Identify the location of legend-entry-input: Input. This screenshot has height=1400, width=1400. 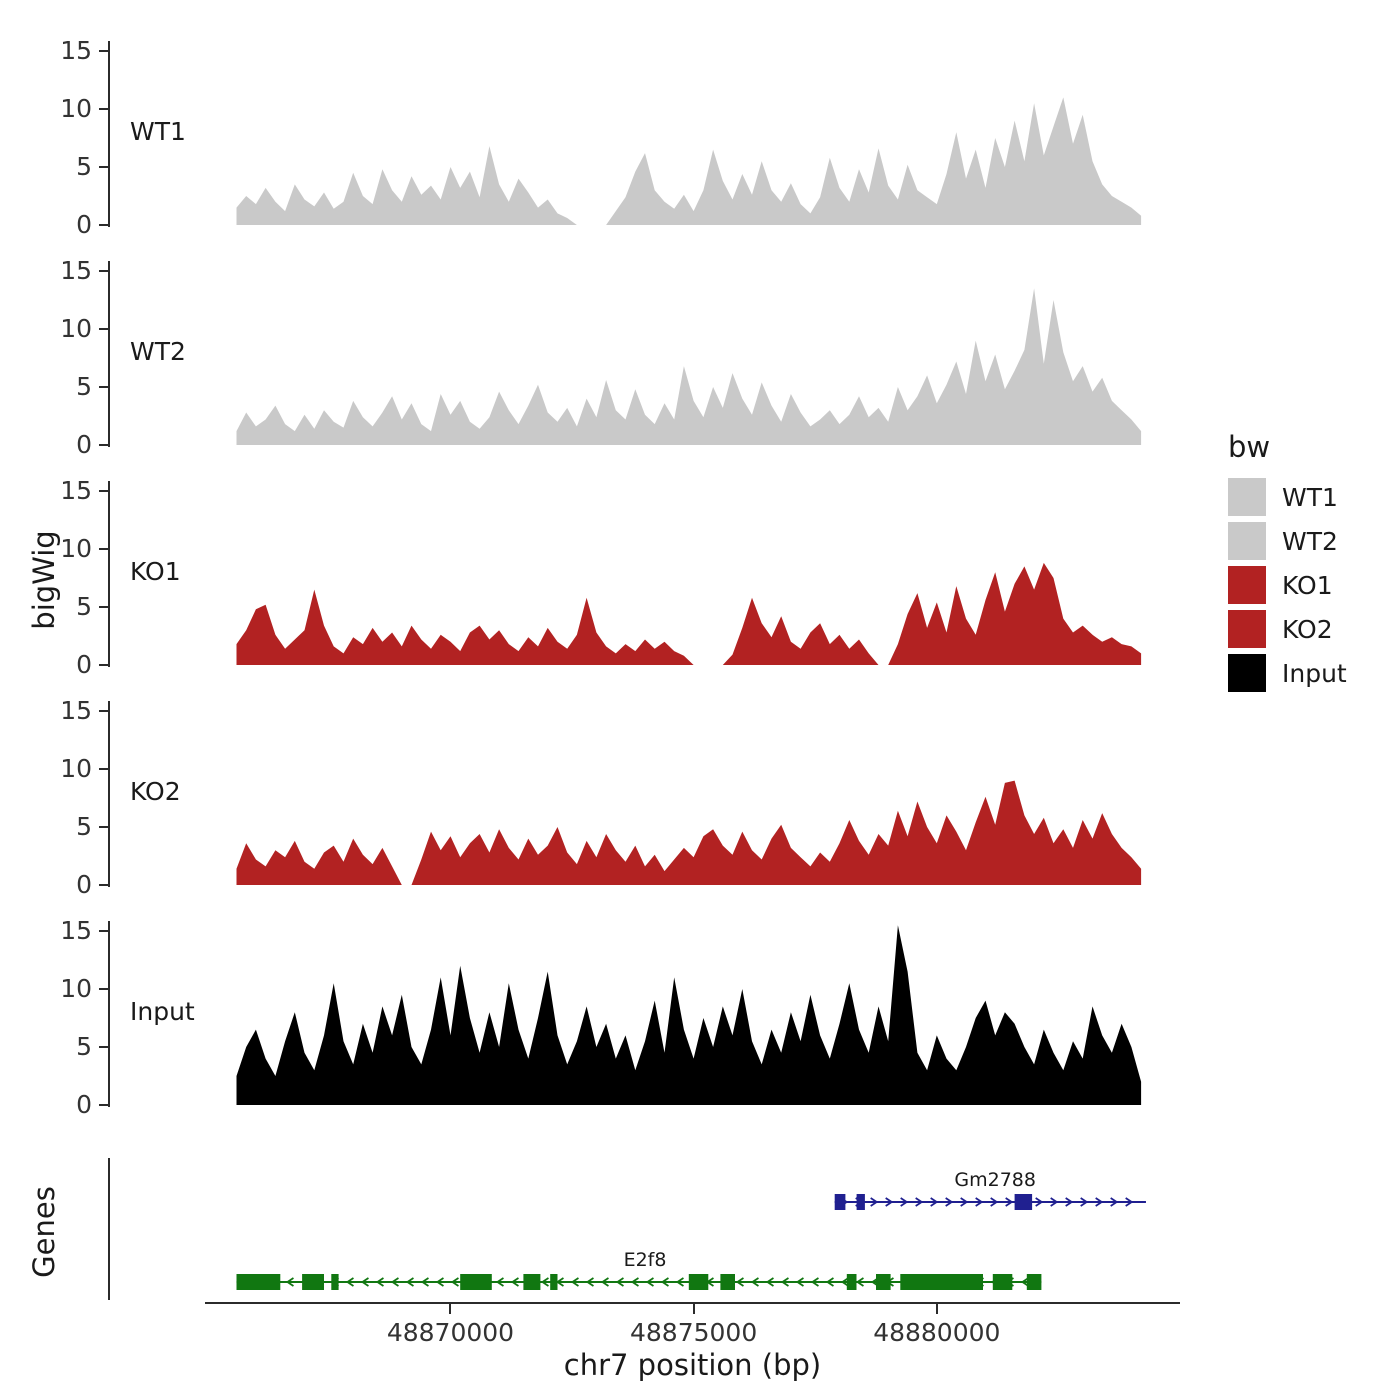
(1287, 673).